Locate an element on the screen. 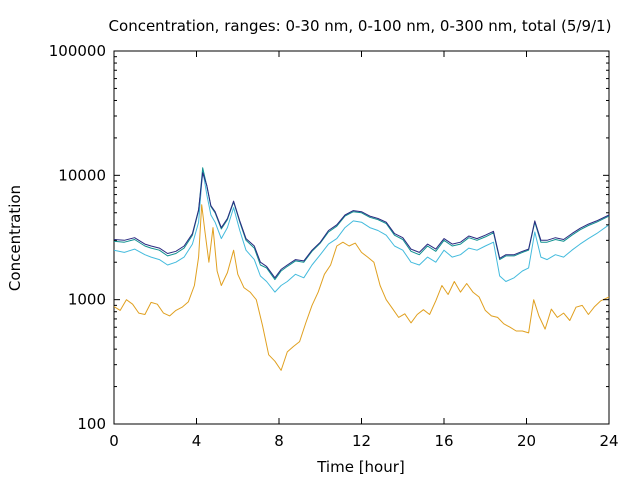 This screenshot has height=480, width=640. x-tick-label: 12 is located at coordinates (361, 441).